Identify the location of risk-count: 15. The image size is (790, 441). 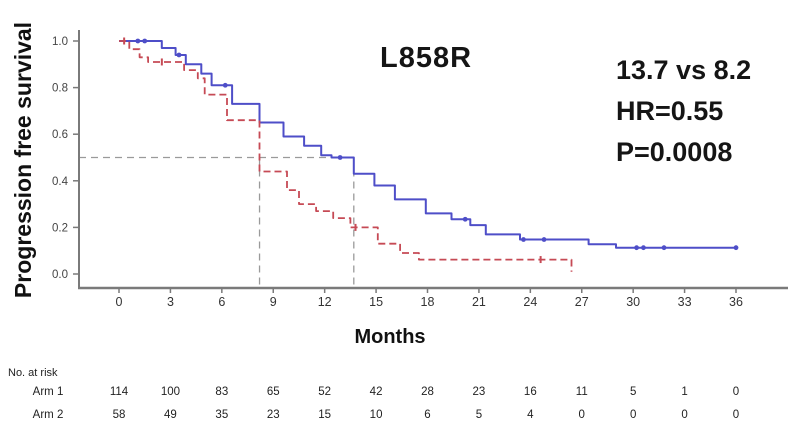
(325, 415).